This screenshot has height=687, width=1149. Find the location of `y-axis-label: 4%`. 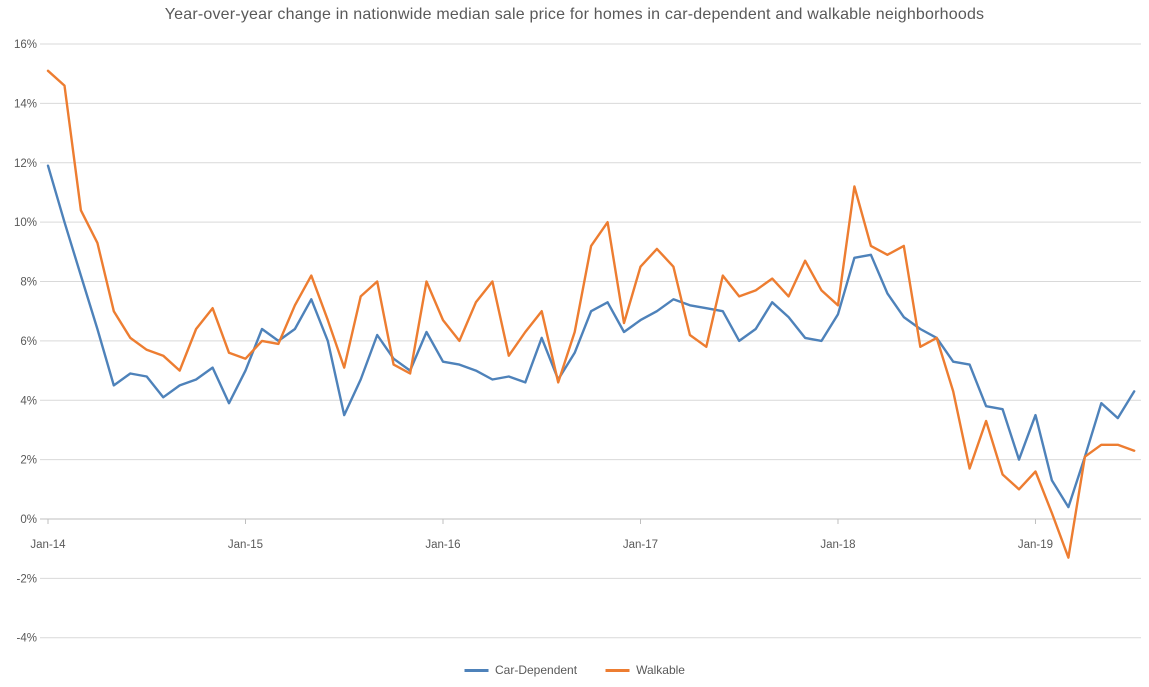

y-axis-label: 4% is located at coordinates (28, 401).